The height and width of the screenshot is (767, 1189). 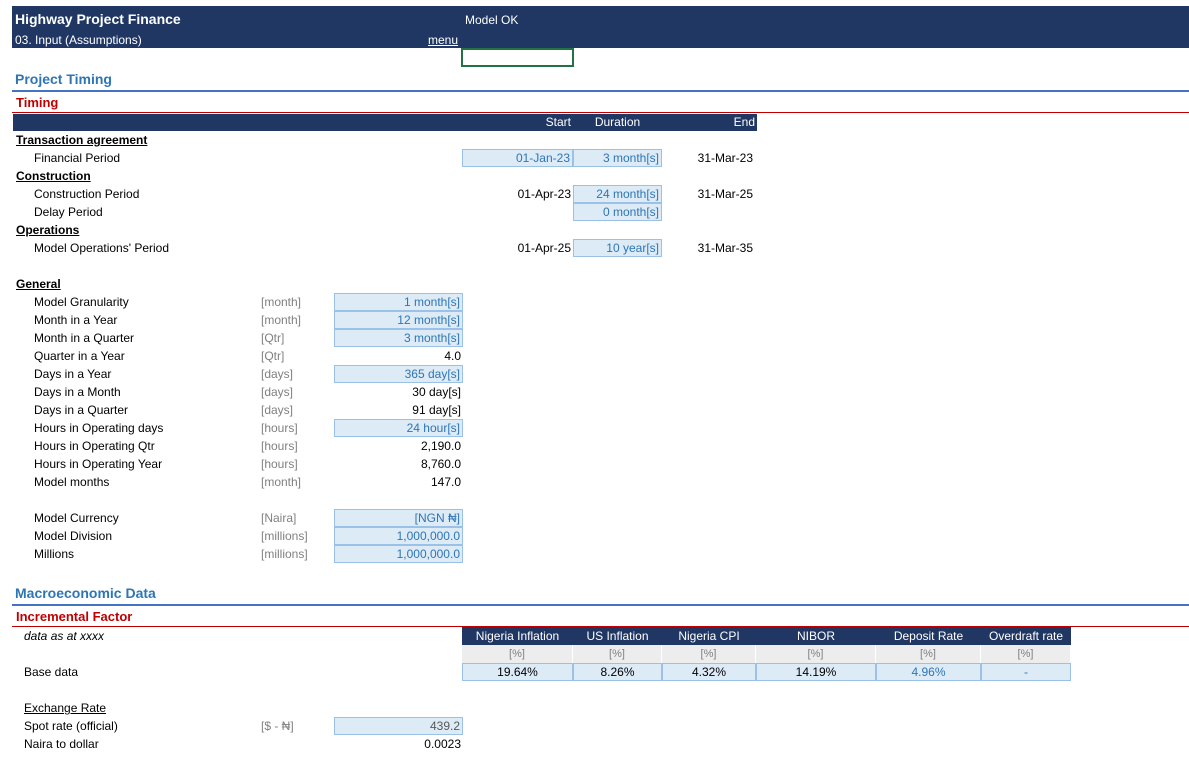 I want to click on macro-column: US Inflation, so click(x=617, y=636).